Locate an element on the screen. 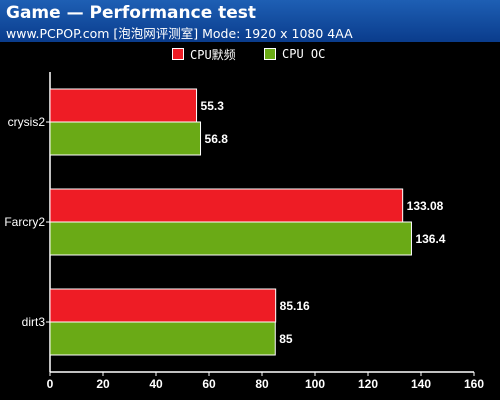 Image resolution: width=500 pixels, height=400 pixels. legend-label-series-1: CPU默频 is located at coordinates (213, 54).